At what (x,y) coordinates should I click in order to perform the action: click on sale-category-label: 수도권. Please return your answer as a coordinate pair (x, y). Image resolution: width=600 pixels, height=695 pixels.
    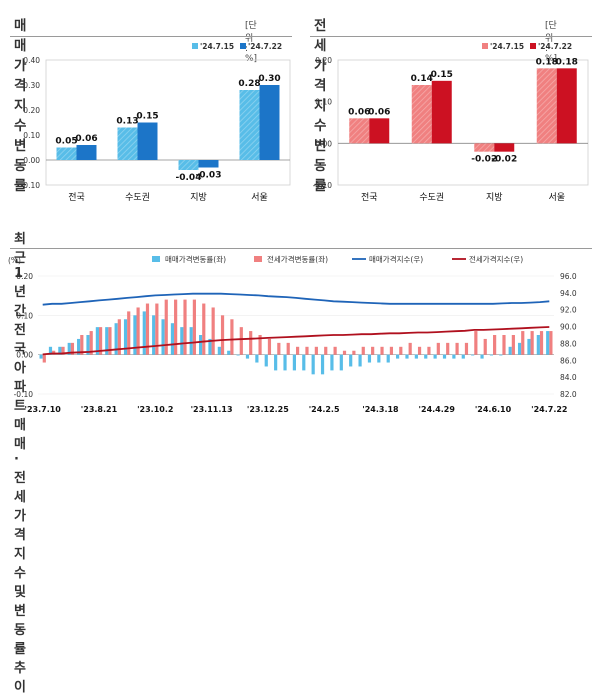
    Looking at the image, I should click on (137, 197).